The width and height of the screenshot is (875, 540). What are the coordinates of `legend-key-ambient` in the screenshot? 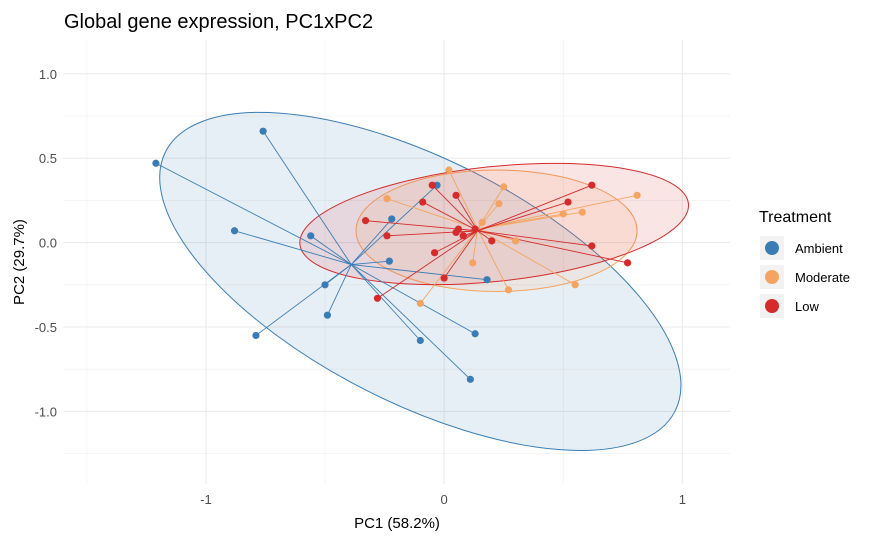 It's located at (772, 248).